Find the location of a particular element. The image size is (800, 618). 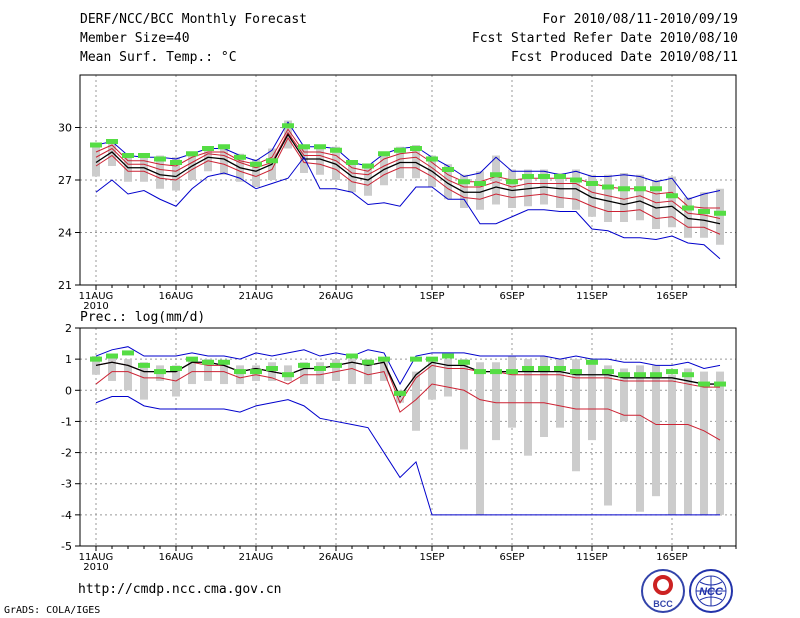

prec-p10-line is located at coordinates (408, 404).